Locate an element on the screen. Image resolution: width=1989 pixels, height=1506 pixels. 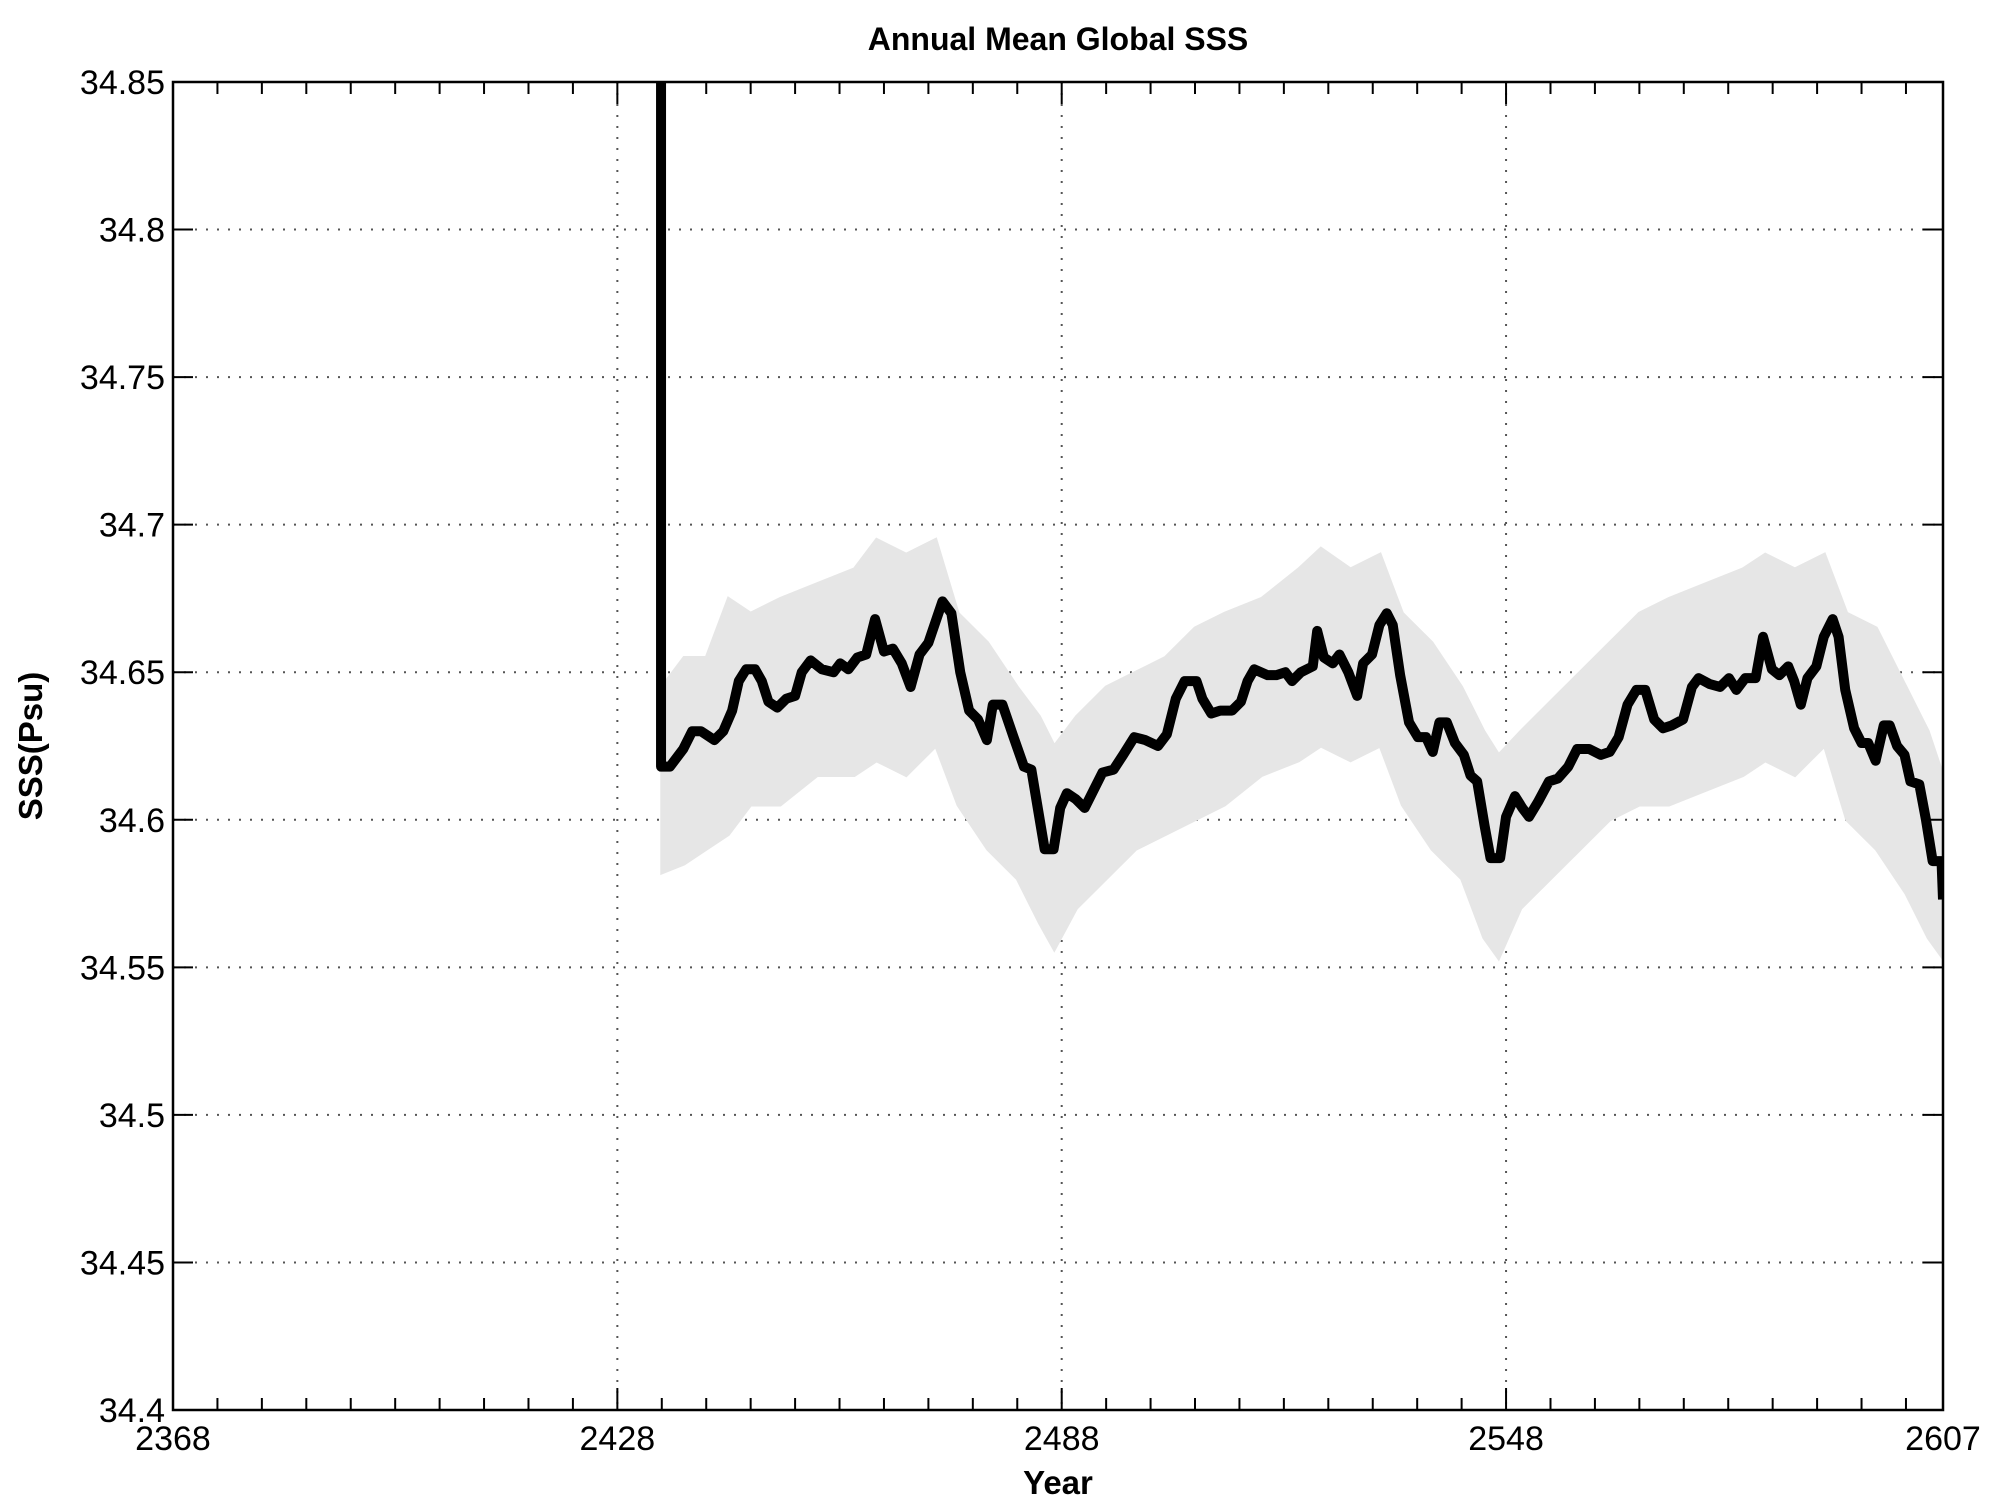
x-axis-title: Year is located at coordinates (1058, 1482).